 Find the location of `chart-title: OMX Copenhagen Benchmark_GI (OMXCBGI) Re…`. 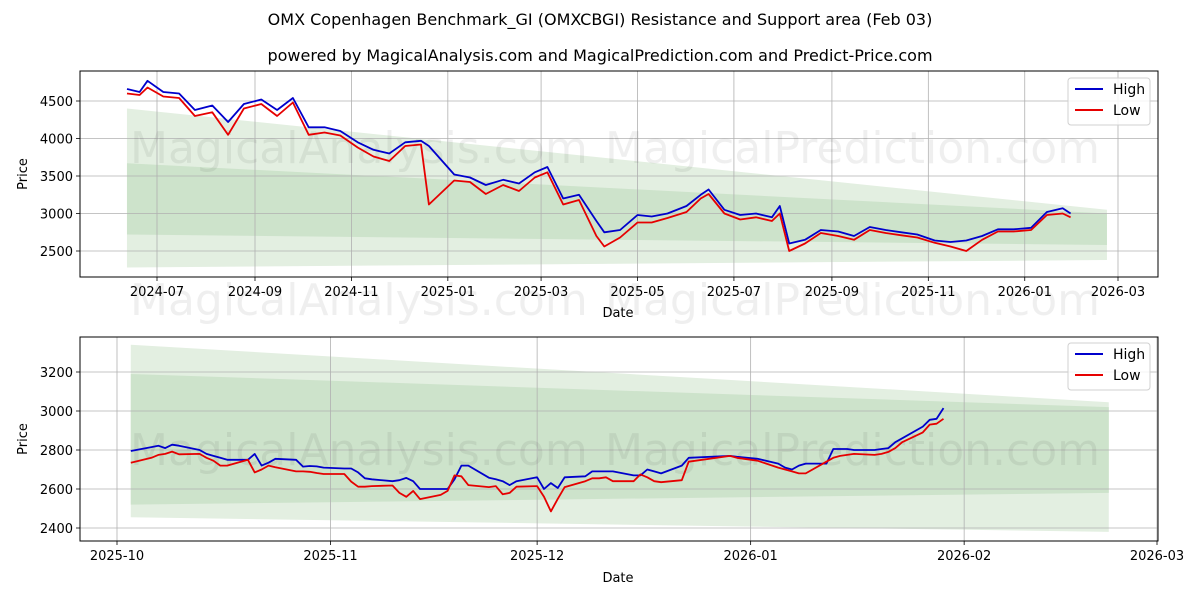

chart-title: OMX Copenhagen Benchmark_GI (OMXCBGI) Re… is located at coordinates (600, 19).